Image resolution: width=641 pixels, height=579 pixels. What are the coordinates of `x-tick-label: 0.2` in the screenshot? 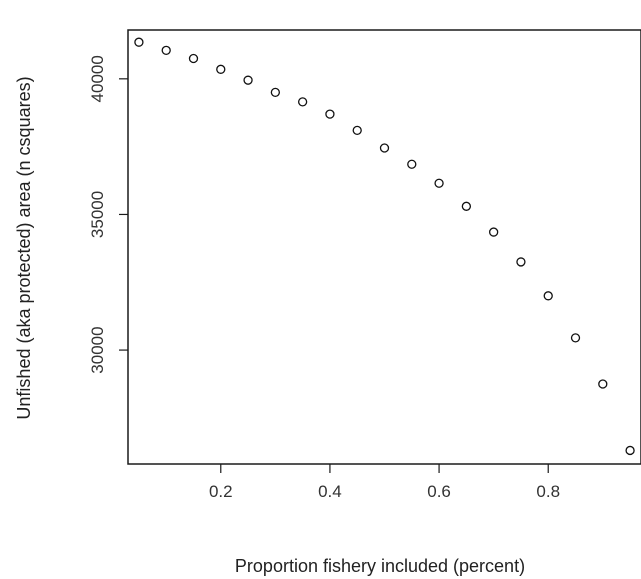 It's located at (221, 491).